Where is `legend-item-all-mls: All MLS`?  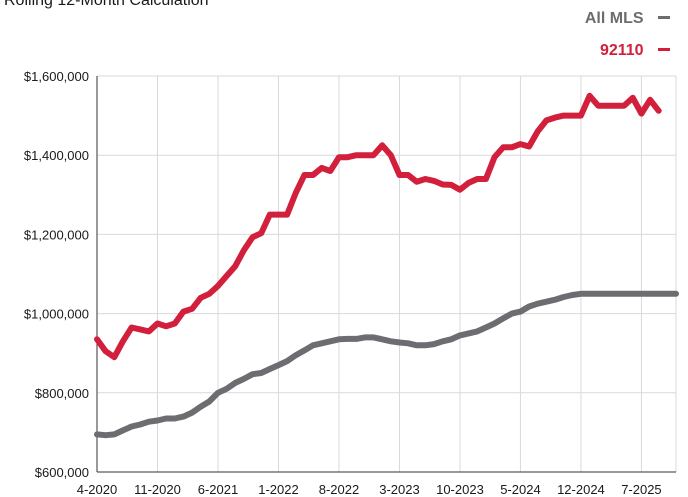 legend-item-all-mls: All MLS is located at coordinates (627, 19).